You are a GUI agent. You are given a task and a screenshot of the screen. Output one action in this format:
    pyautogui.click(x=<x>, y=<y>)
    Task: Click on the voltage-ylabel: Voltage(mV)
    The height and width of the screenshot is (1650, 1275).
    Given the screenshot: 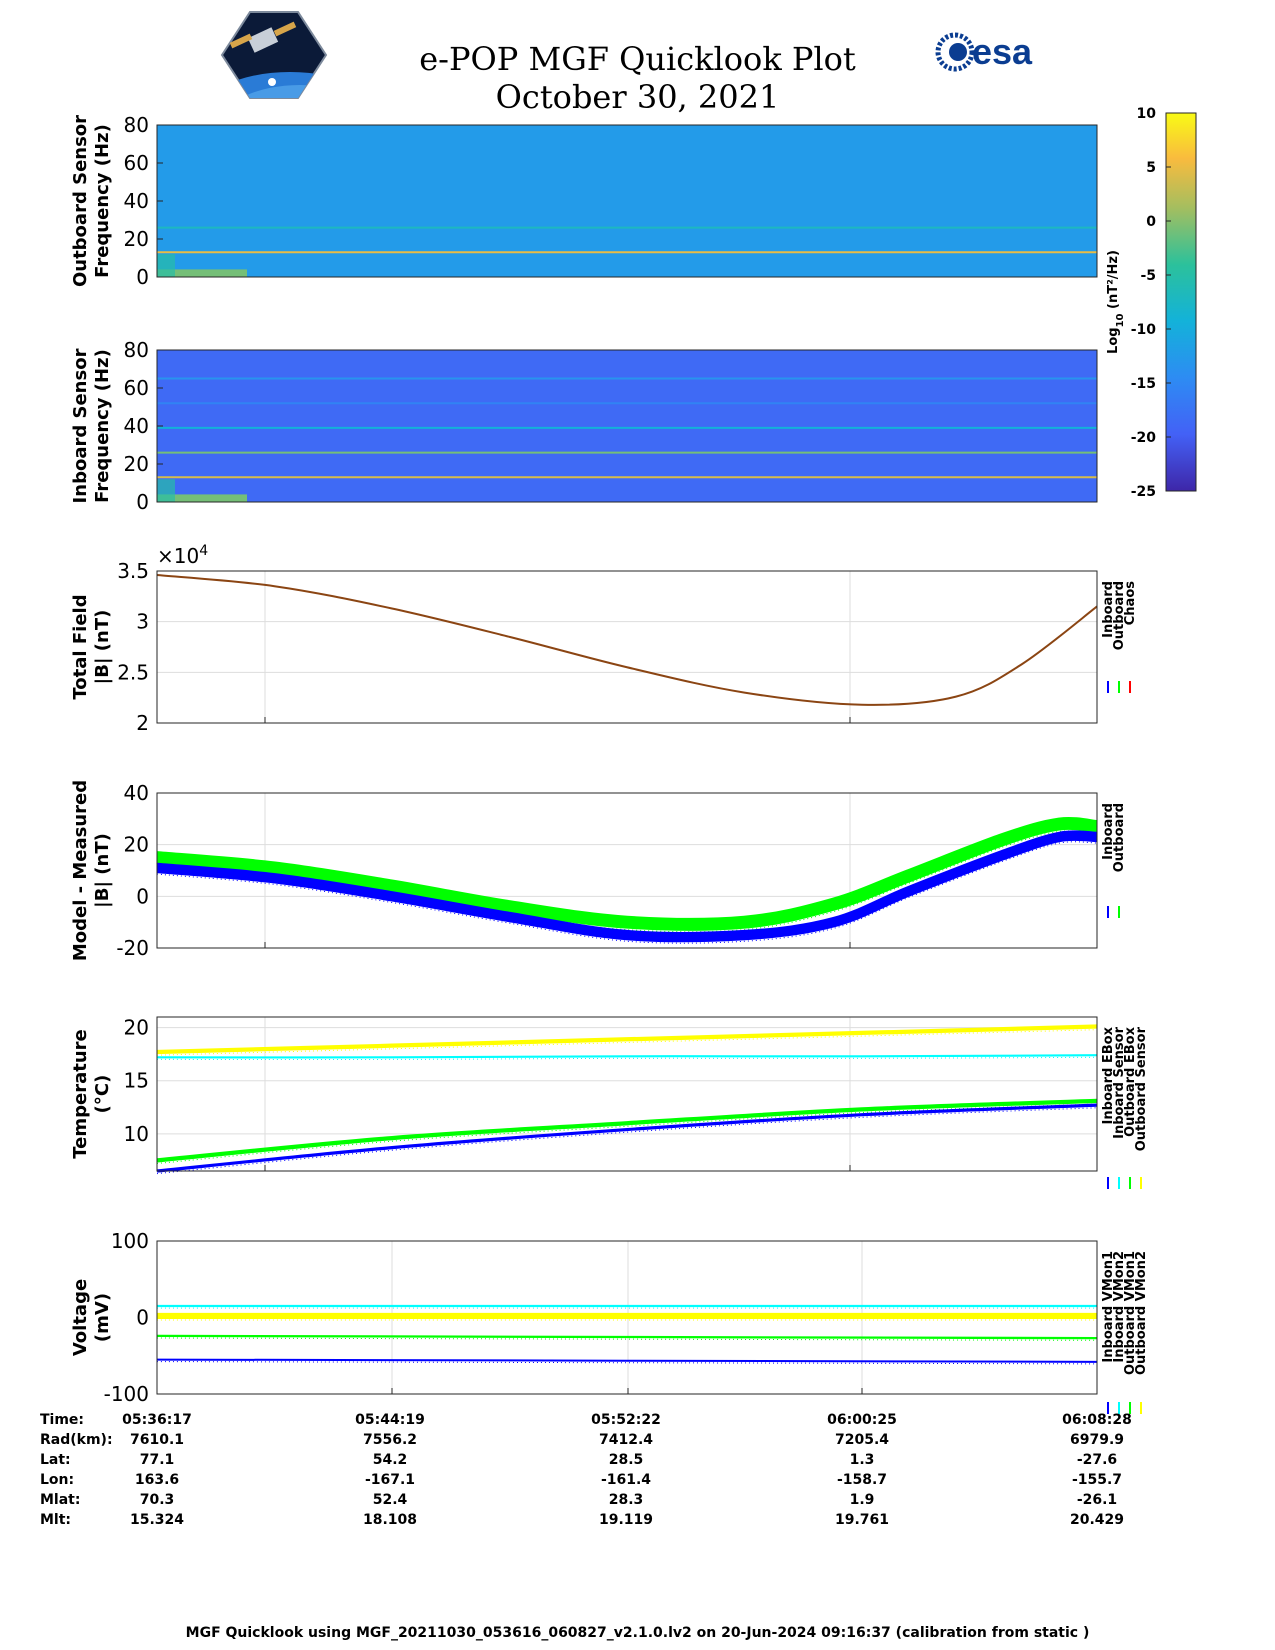 What is the action you would take?
    pyautogui.click(x=91, y=1317)
    